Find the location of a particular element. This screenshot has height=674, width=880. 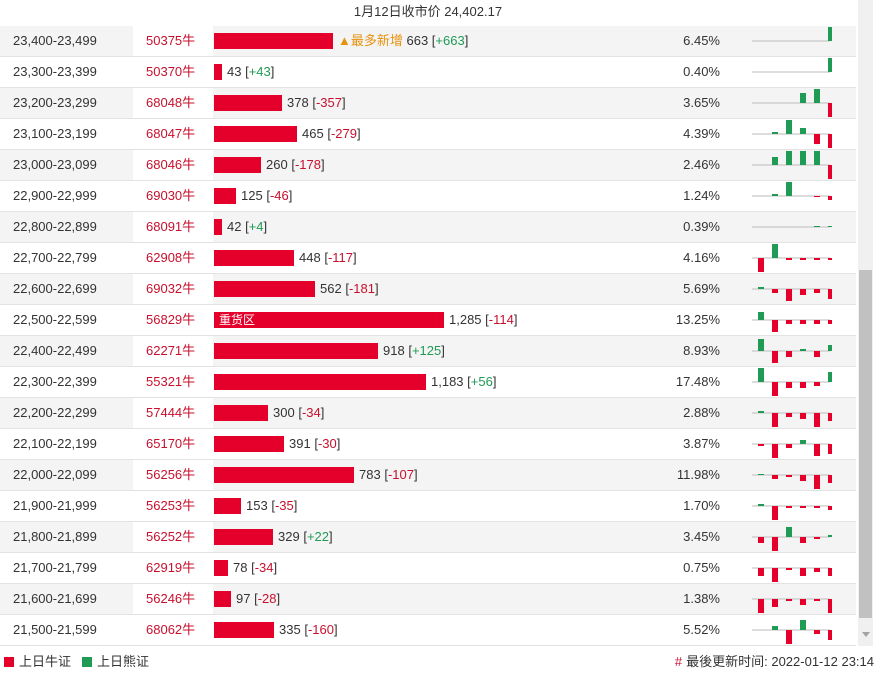

table-row: 21,700-21,799 62919牛 78 [-34] 0.75% is located at coordinates (428, 568).